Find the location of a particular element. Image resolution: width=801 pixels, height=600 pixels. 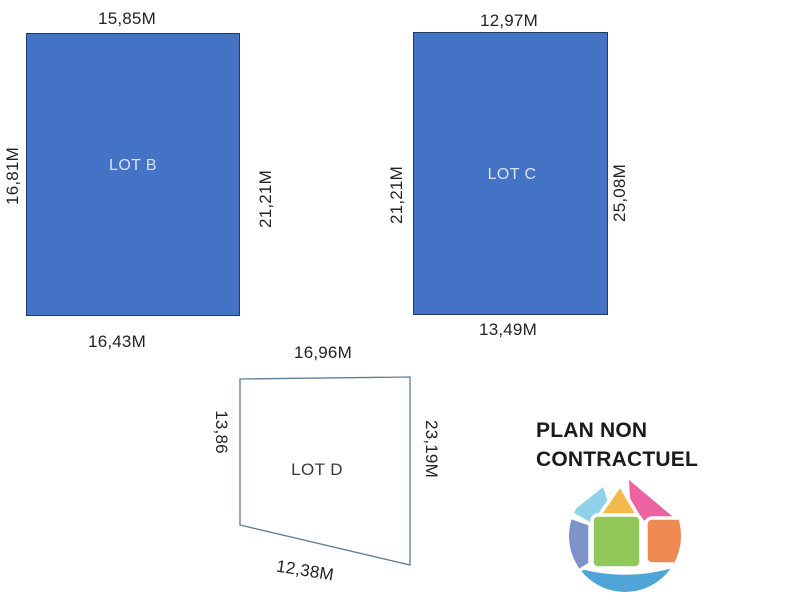

logo-right-orange is located at coordinates (662, 541).